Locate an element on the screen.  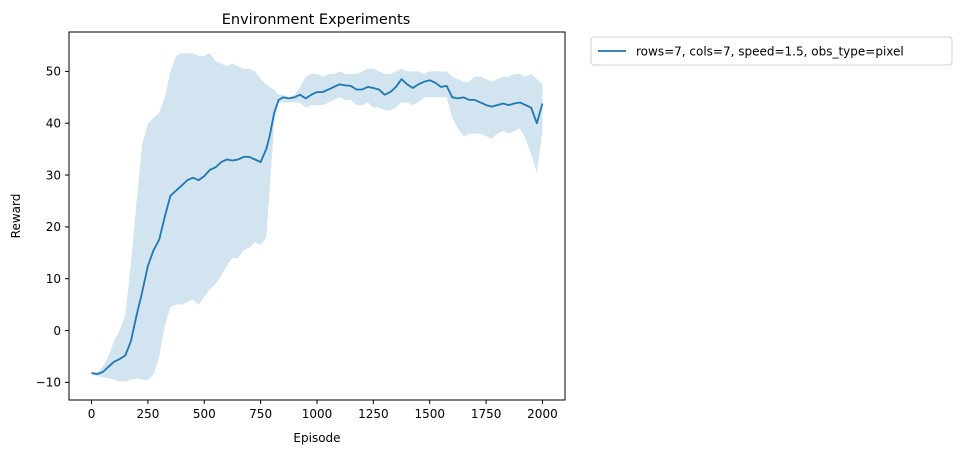
x-tick-label: 2000 is located at coordinates (542, 414).